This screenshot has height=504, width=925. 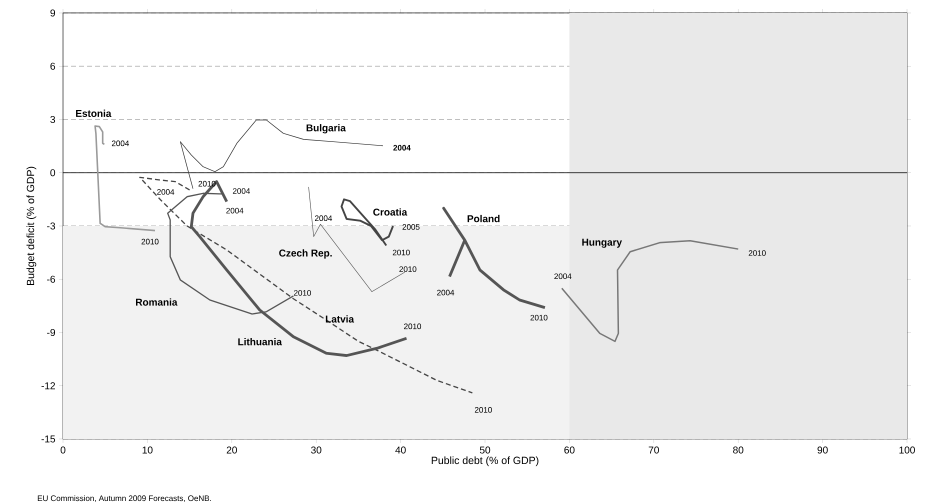 What do you see at coordinates (485, 461) in the screenshot?
I see `x-axis-title: Public debt (% of GDP)` at bounding box center [485, 461].